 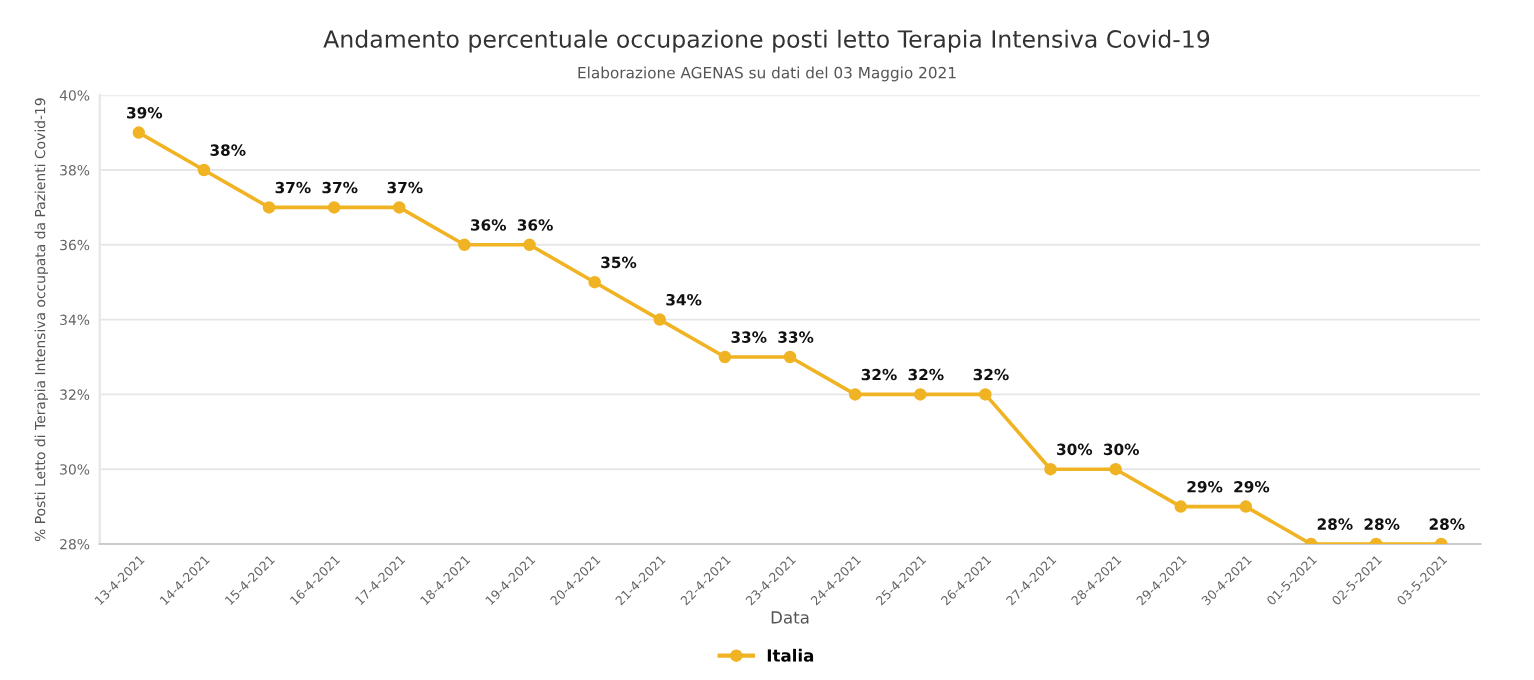 I want to click on chart-title: Andamento percentuale occupazione posti letto Terapia Intensiva Covid-19, so click(x=766, y=41).